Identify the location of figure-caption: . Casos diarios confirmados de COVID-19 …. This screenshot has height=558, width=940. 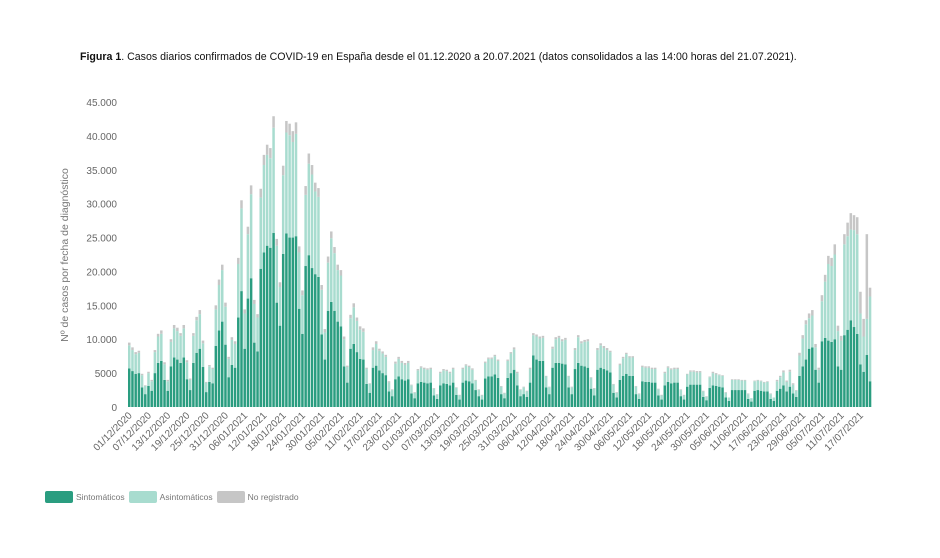
(459, 57).